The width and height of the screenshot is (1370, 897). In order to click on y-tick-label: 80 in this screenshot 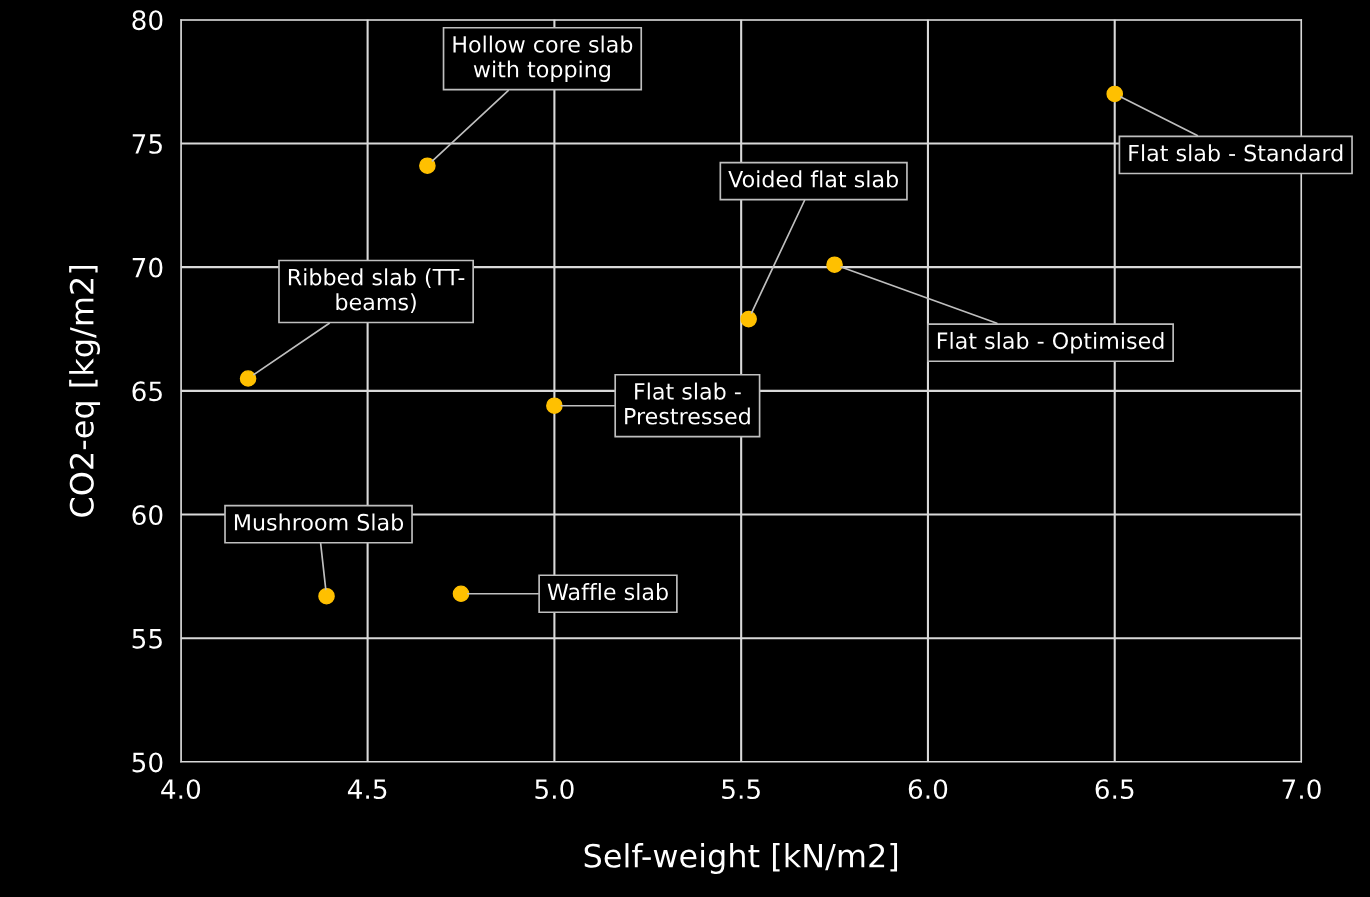, I will do `click(147, 20)`.